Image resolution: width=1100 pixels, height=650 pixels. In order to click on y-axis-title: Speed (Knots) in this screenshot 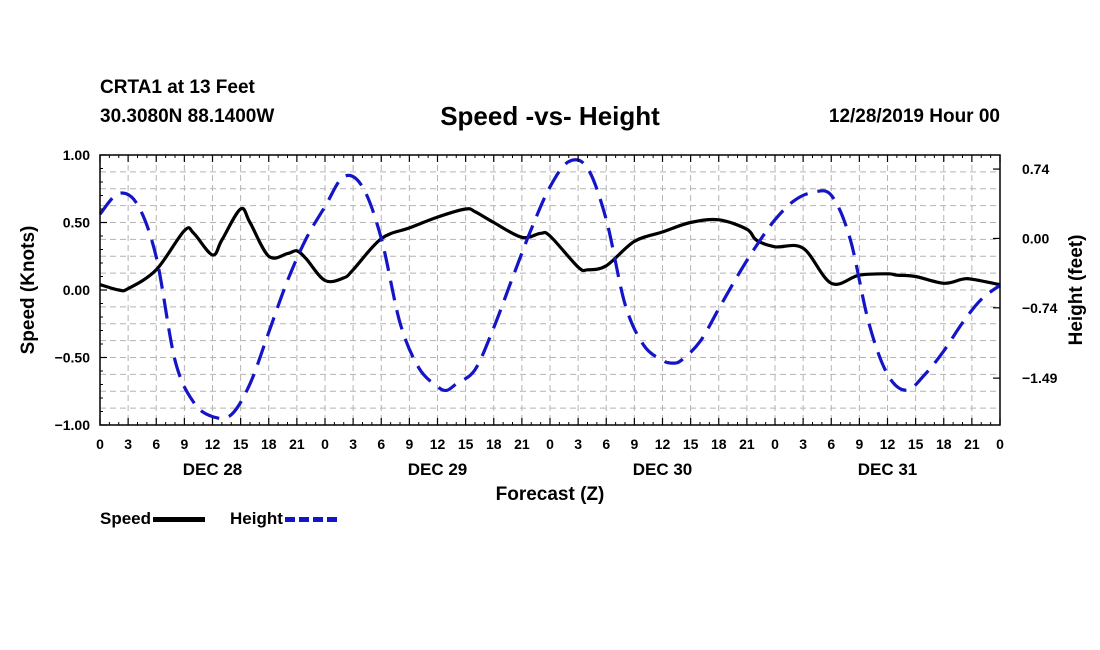, I will do `click(28, 290)`.